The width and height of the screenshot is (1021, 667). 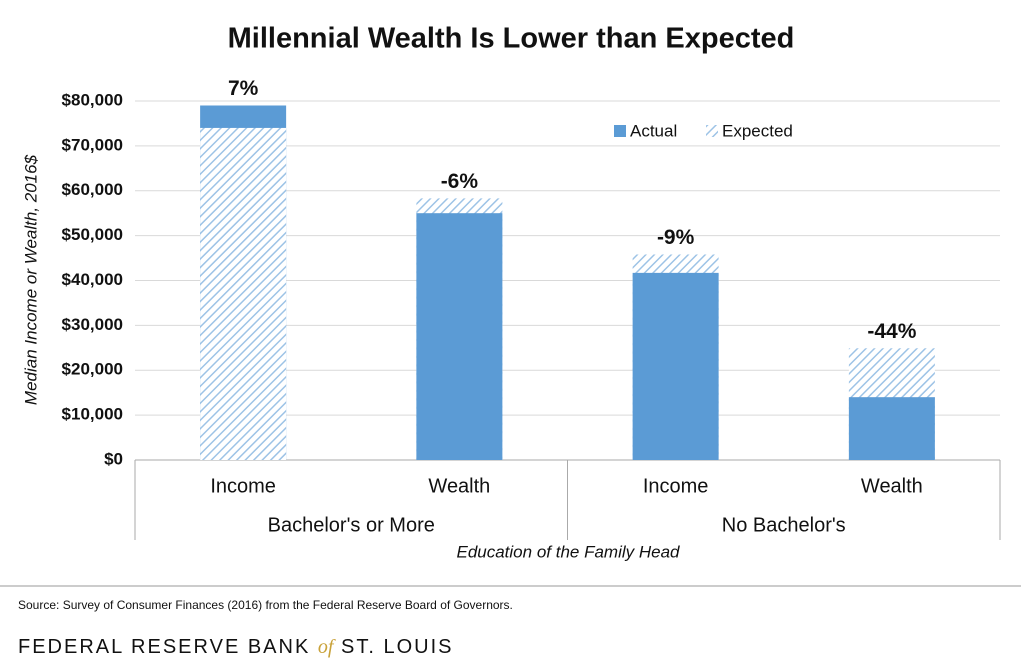 I want to click on y-tick-label: $0, so click(x=113, y=458).